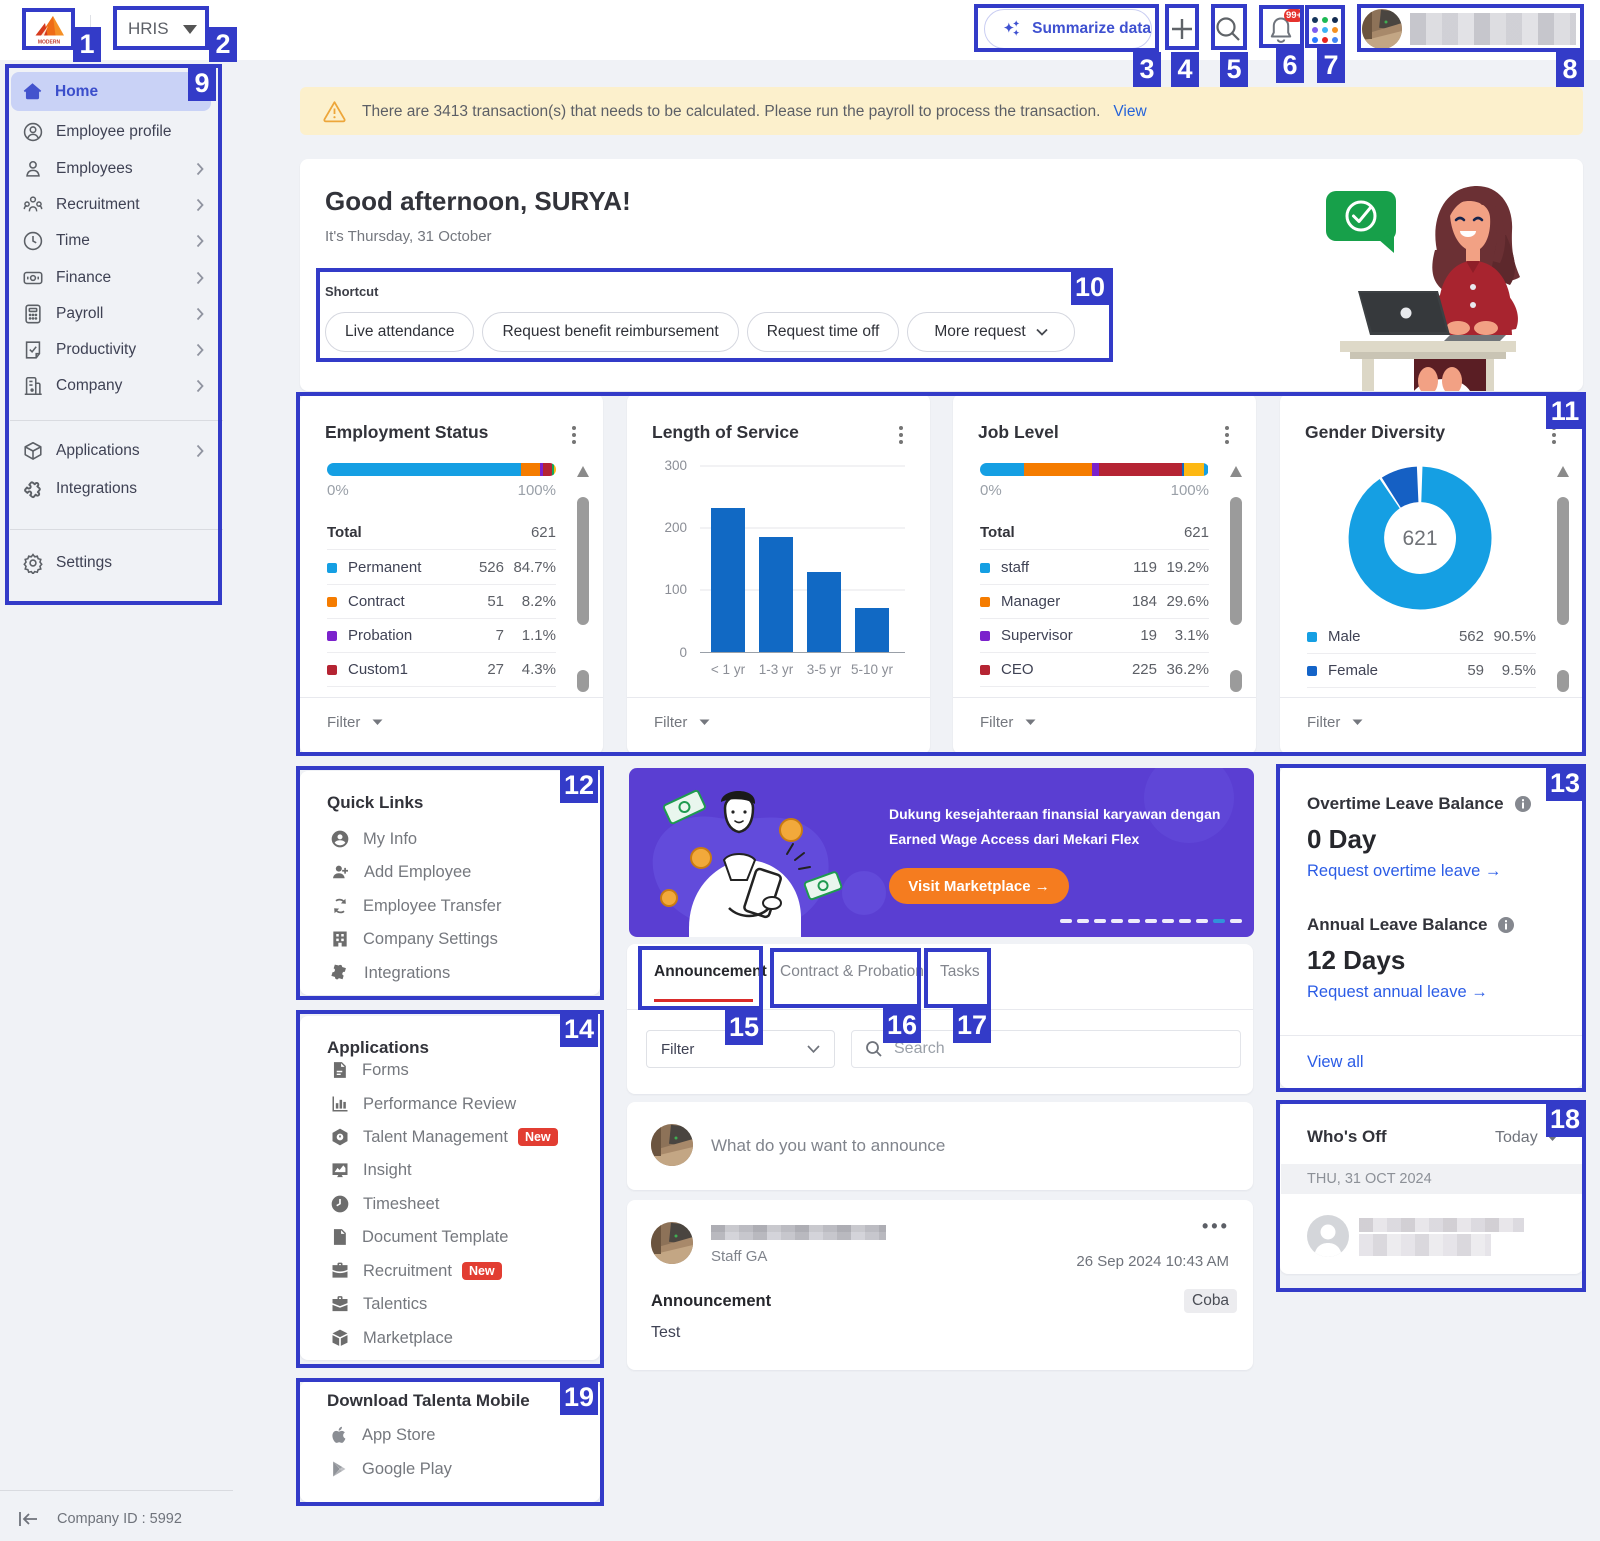  Describe the element at coordinates (1419, 538) in the screenshot. I see `svg-text: 621` at that location.